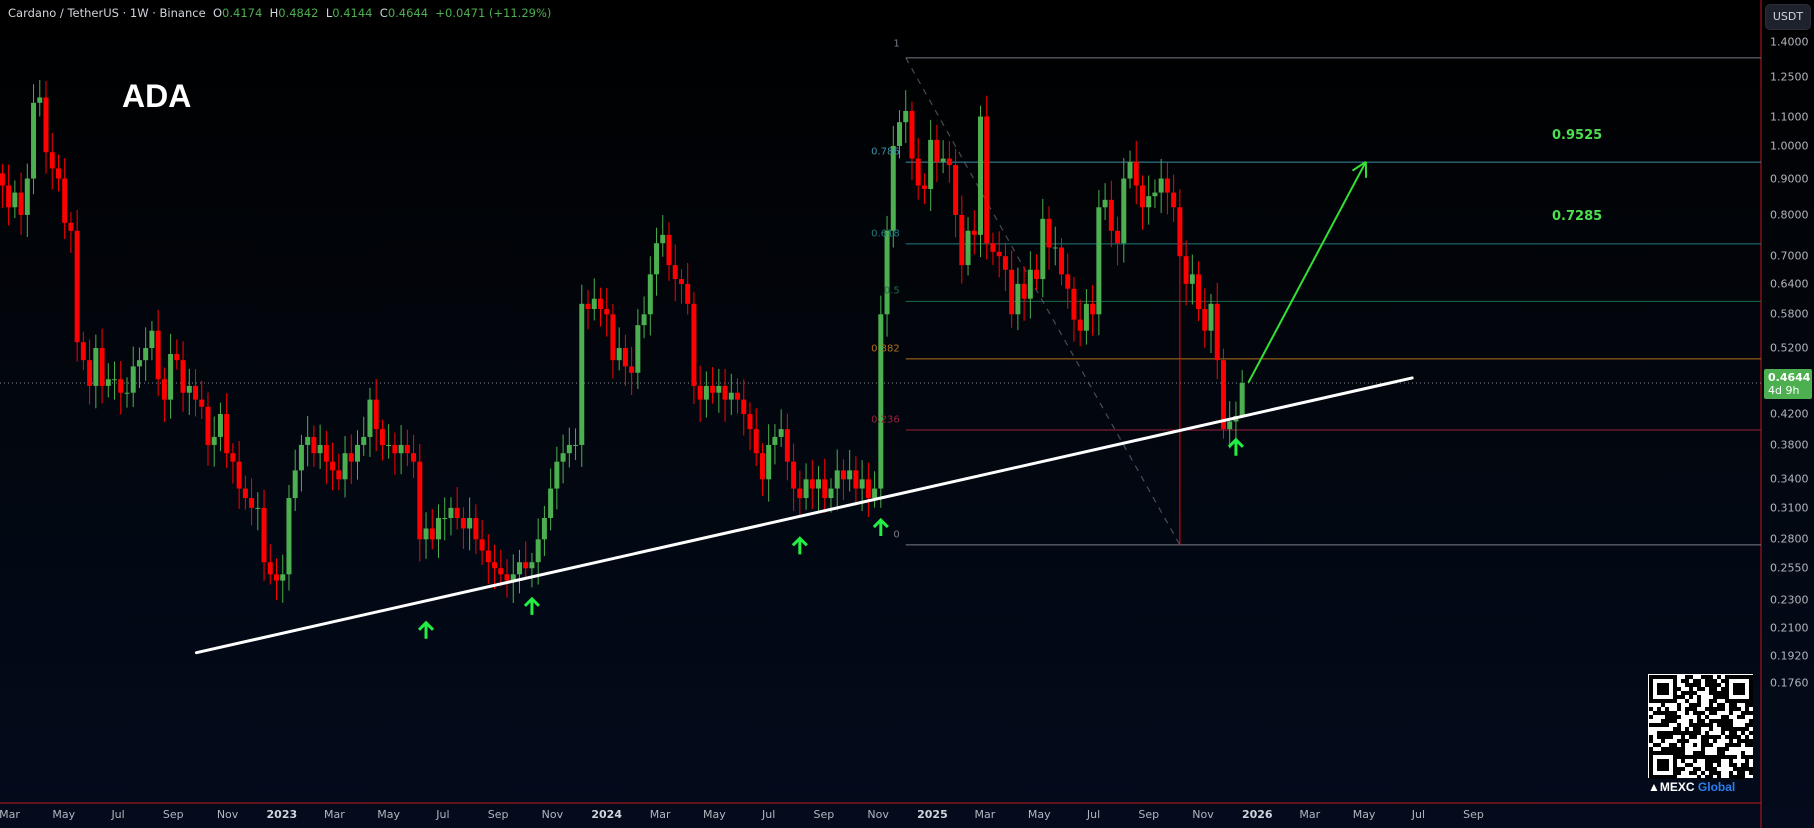  Describe the element at coordinates (274, 13) in the screenshot. I see `high-label: H` at that location.